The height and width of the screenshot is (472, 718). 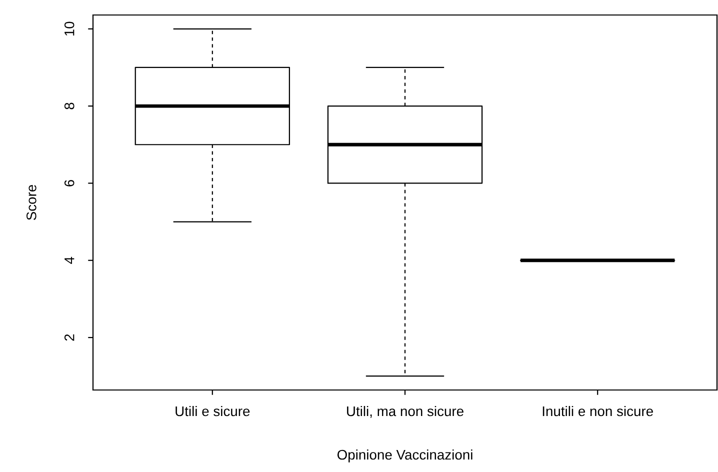 I want to click on x-tick-label: Inutili e non sicure, so click(x=597, y=411).